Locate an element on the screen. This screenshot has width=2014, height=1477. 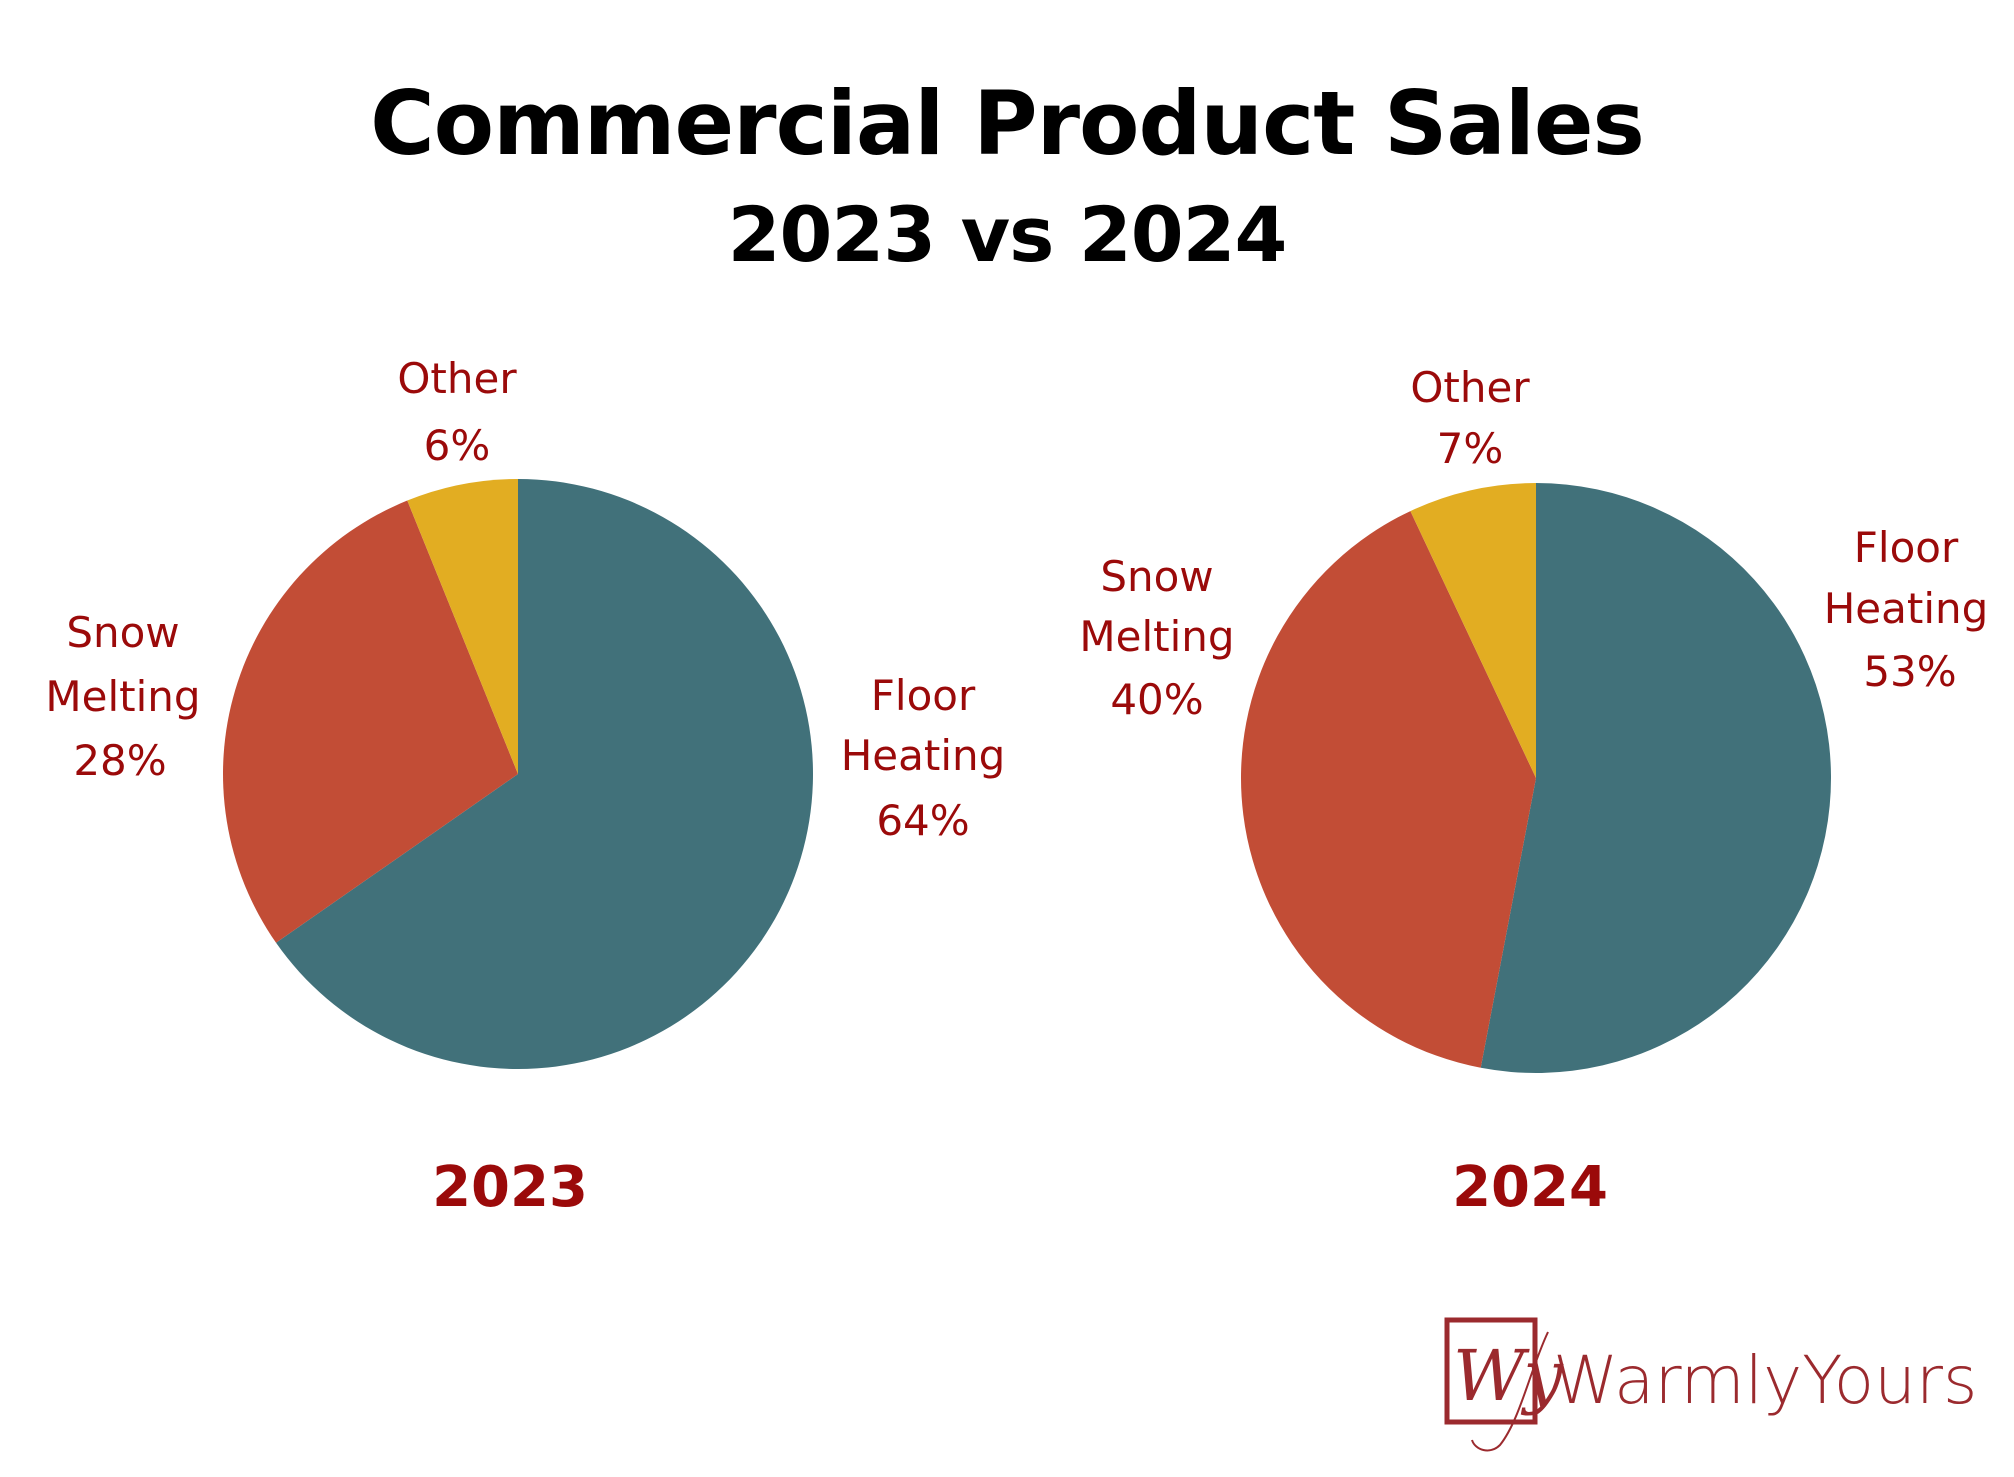
pie-chart-2024 is located at coordinates (1536, 778).